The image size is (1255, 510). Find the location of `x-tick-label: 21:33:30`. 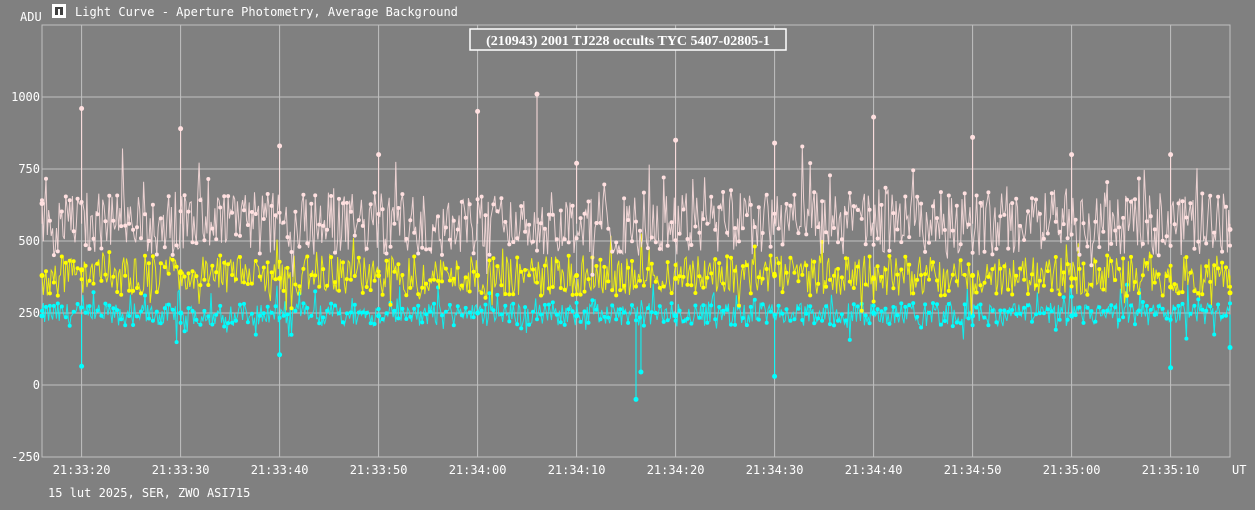

x-tick-label: 21:33:30 is located at coordinates (181, 470).